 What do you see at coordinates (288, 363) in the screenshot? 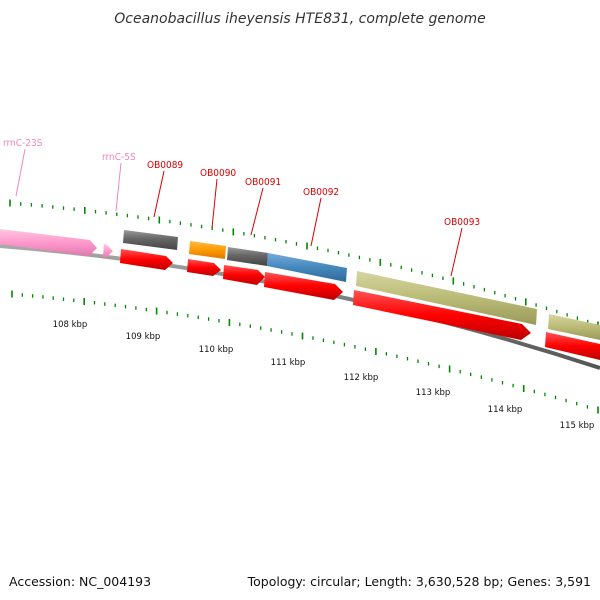
I see `scale-label-111: 111 kbp` at bounding box center [288, 363].